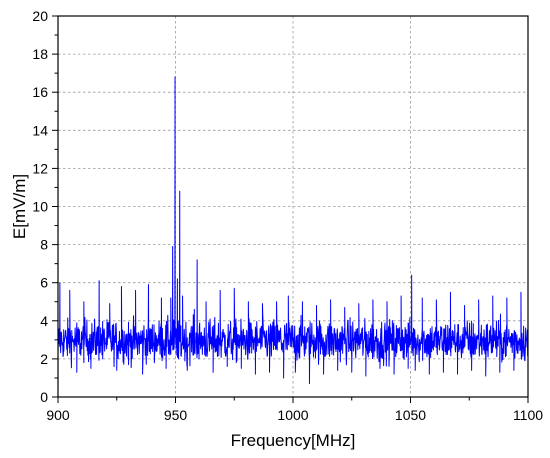  I want to click on y-tick-label: 2, so click(44, 359).